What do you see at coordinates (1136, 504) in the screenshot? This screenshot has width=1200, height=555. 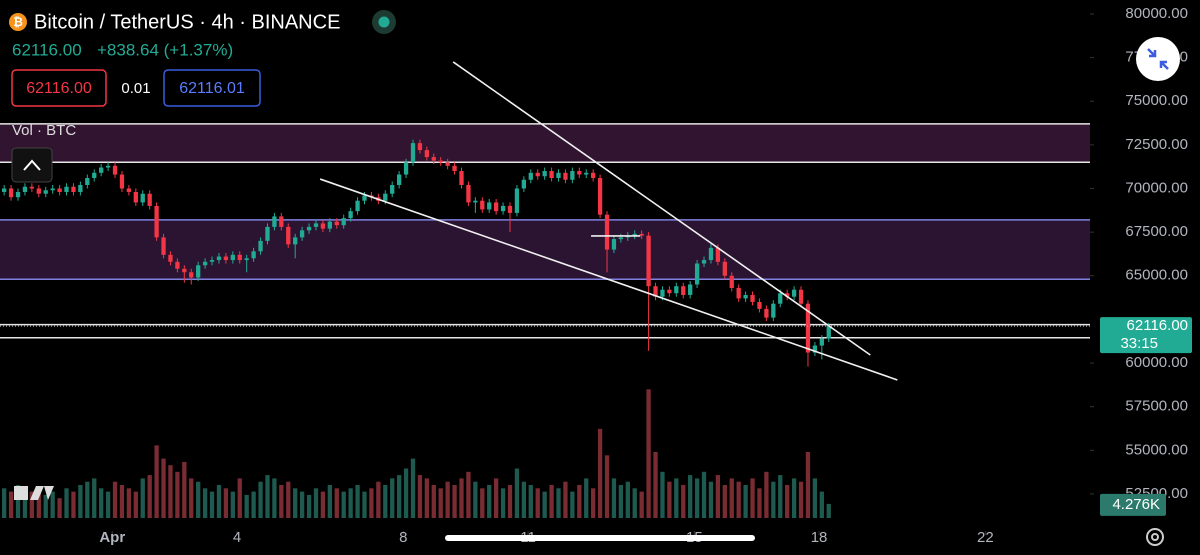 I see `volume-label: 4.276K` at bounding box center [1136, 504].